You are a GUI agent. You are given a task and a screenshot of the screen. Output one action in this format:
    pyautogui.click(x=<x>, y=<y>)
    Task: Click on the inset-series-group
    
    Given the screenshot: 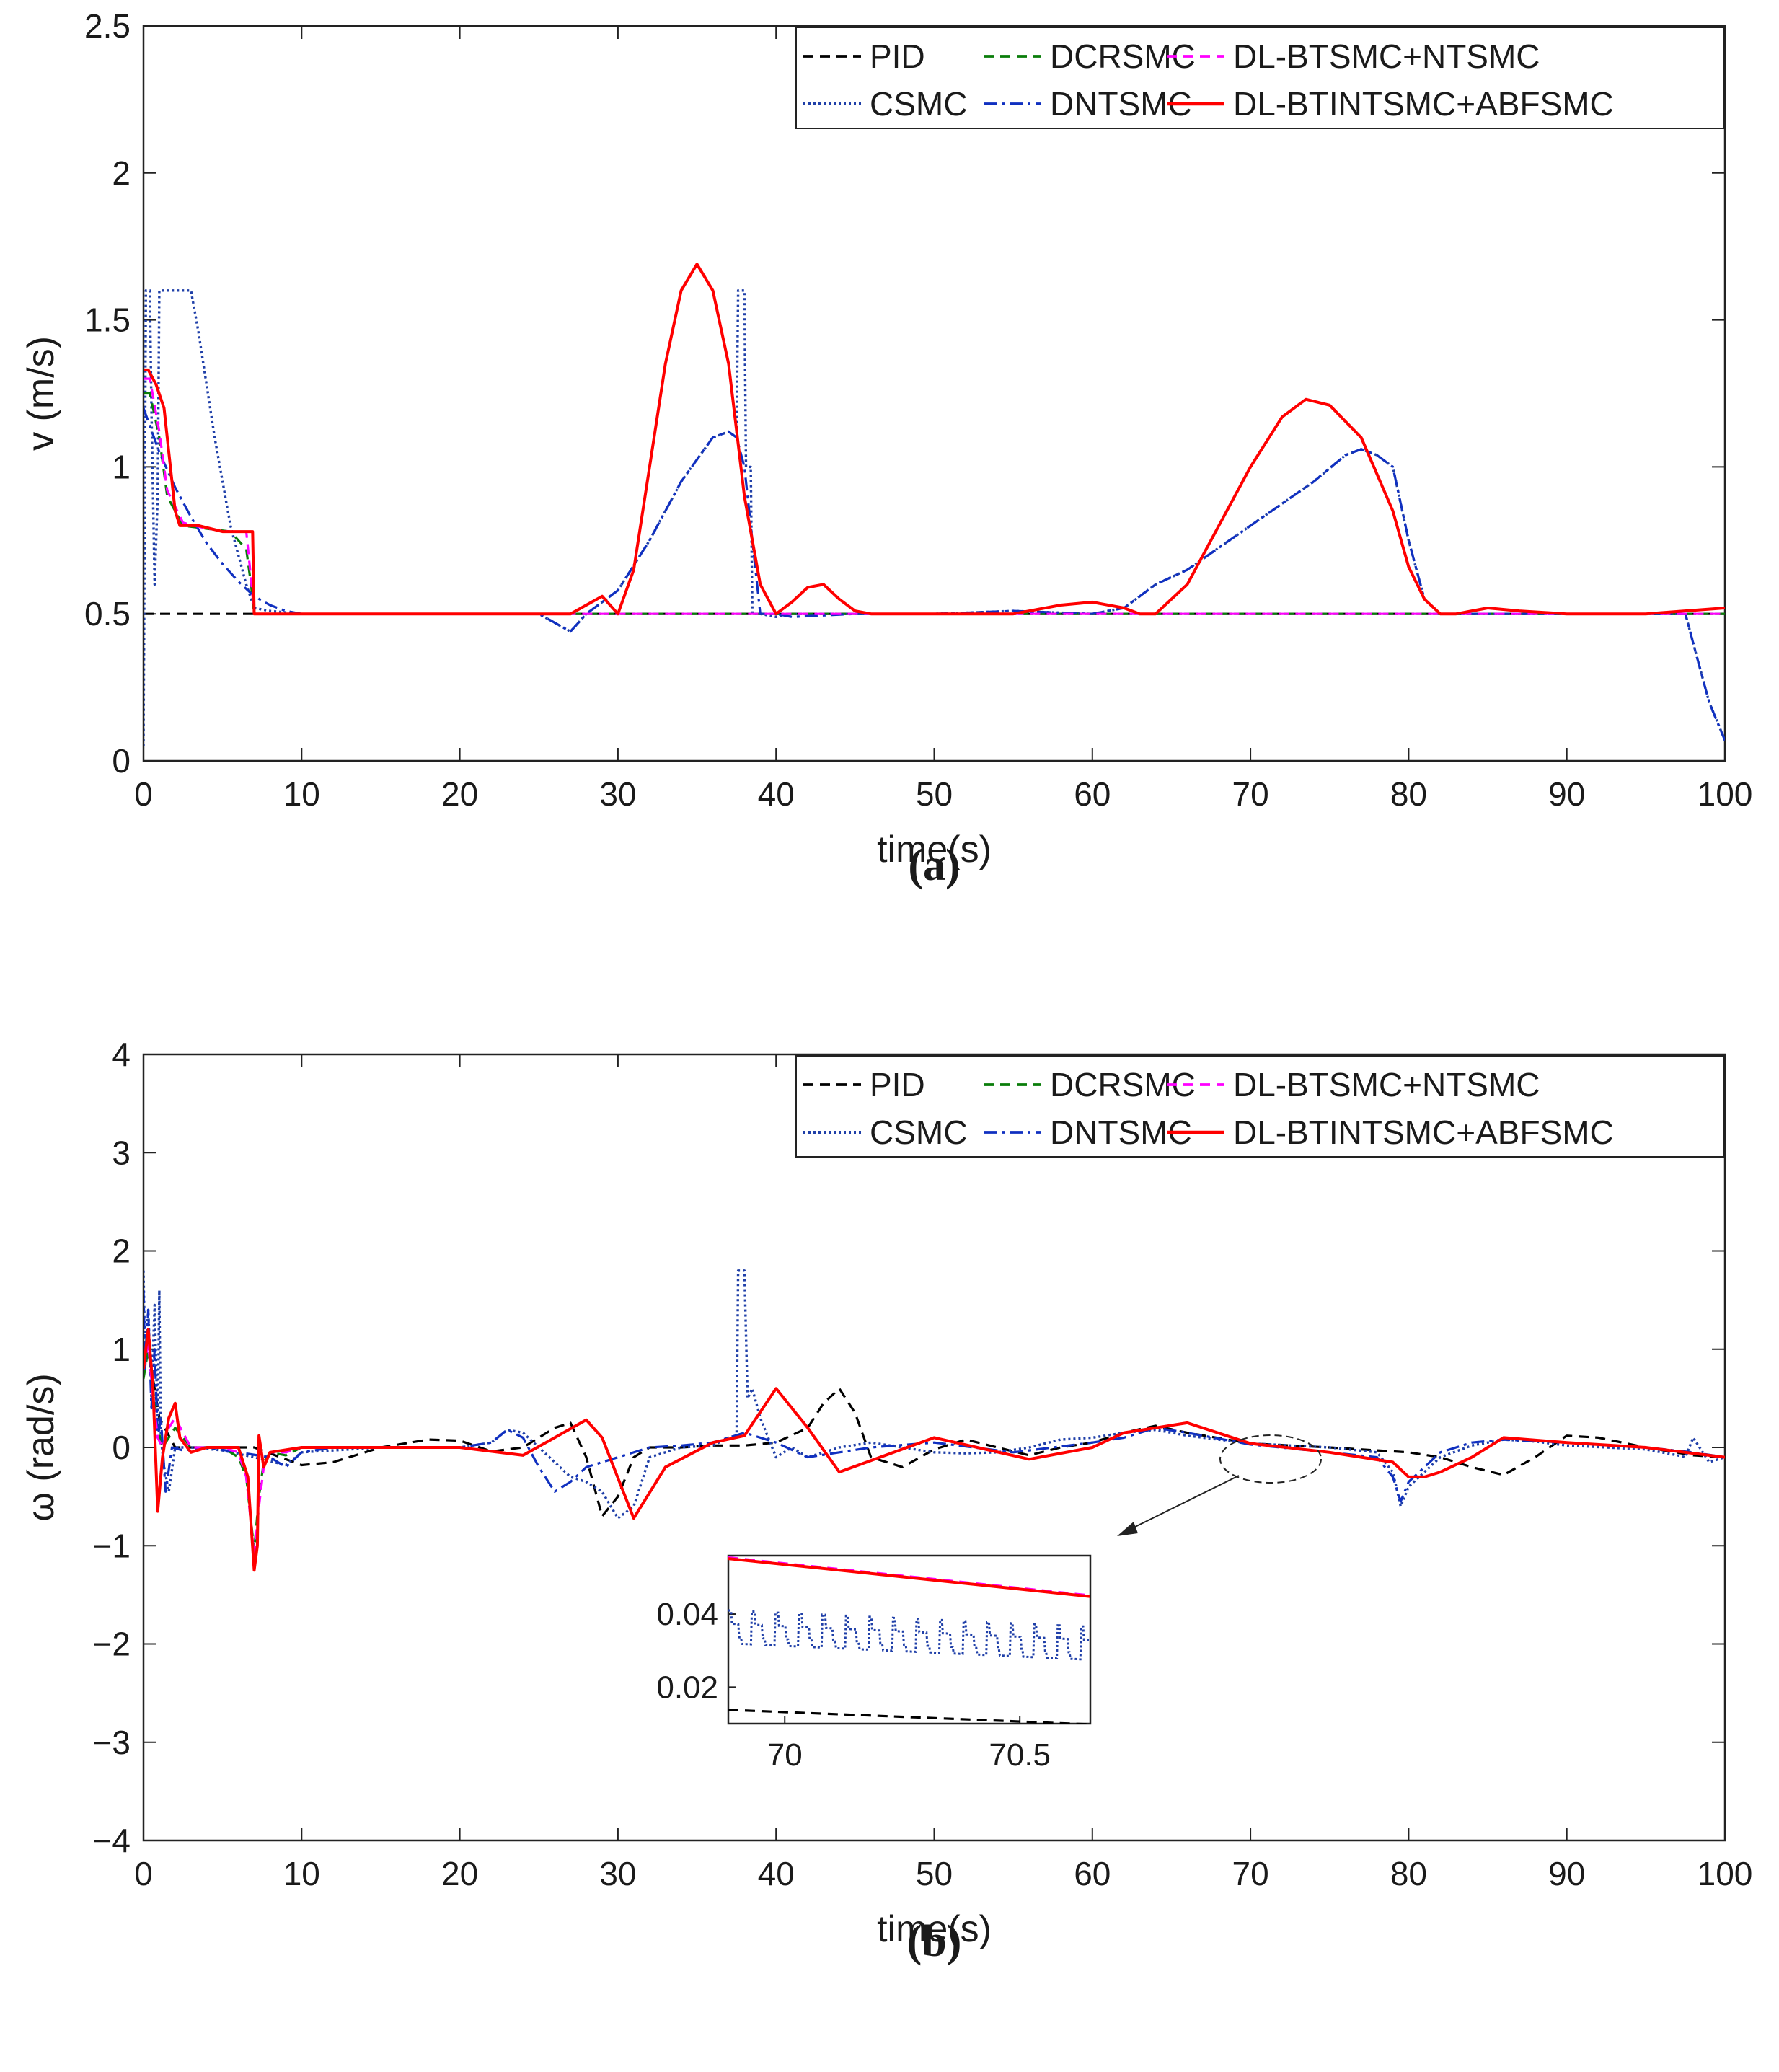 What is the action you would take?
    pyautogui.click(x=909, y=1640)
    